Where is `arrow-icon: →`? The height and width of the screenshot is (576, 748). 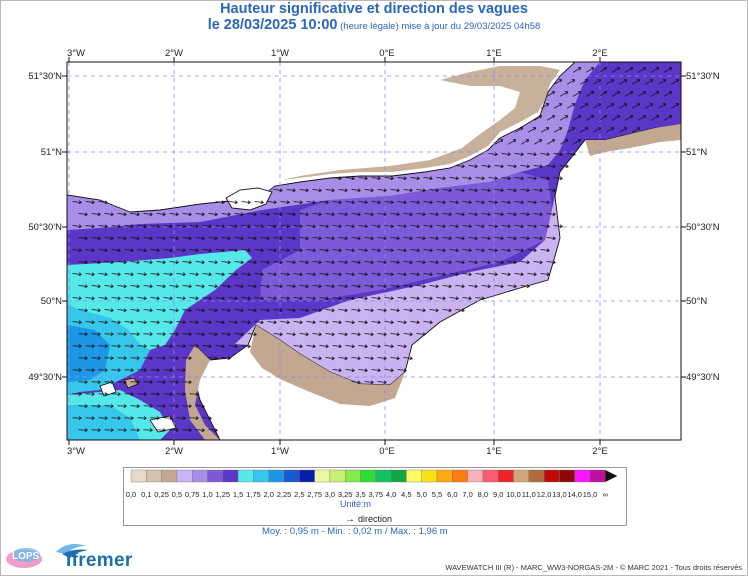 arrow-icon: → is located at coordinates (350, 519).